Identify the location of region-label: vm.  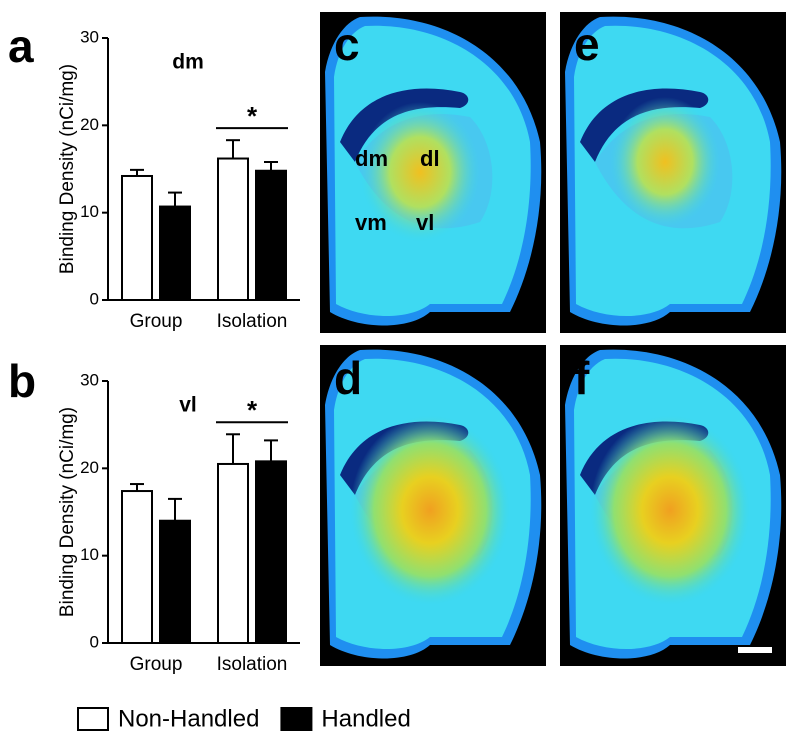
(371, 222).